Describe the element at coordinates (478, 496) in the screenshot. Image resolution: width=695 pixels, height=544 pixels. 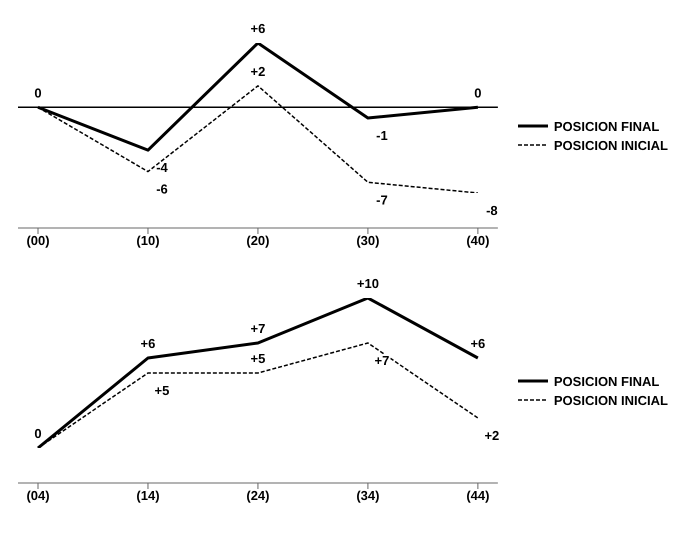
I see `x-tick-label: (44)` at that location.